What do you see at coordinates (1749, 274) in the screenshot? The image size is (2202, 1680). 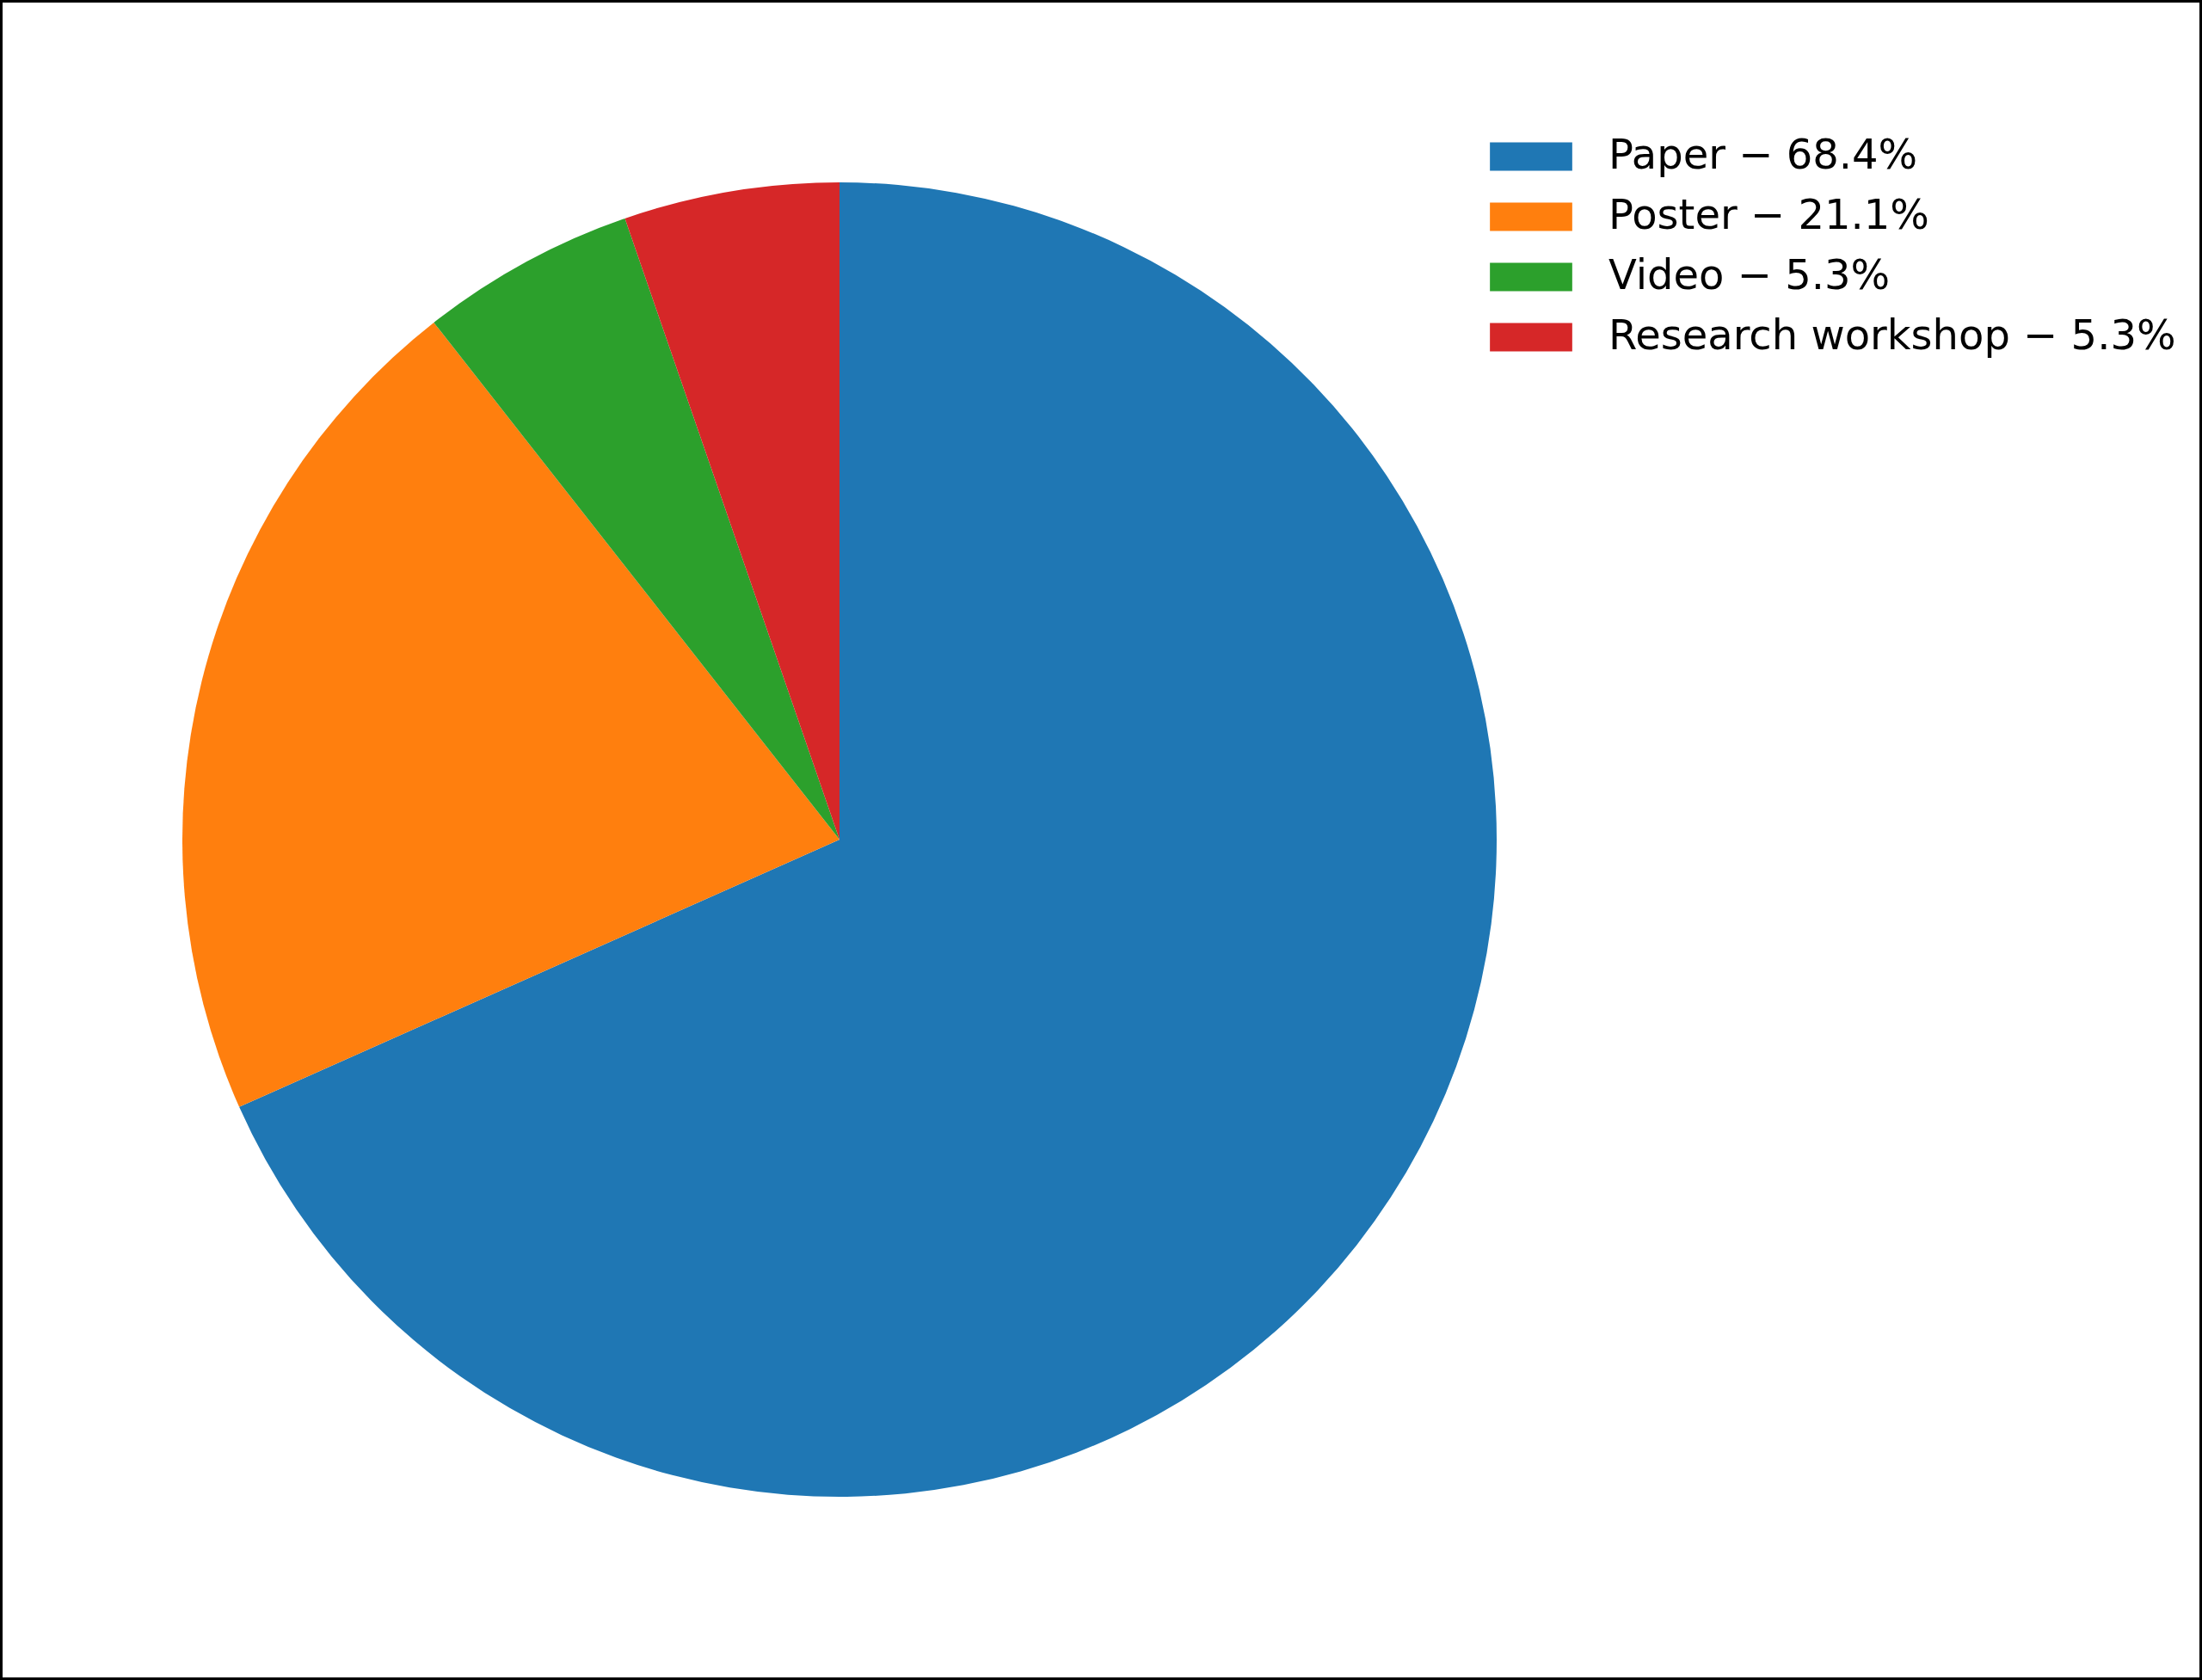 I see `legend-label: Video − 5.3%` at bounding box center [1749, 274].